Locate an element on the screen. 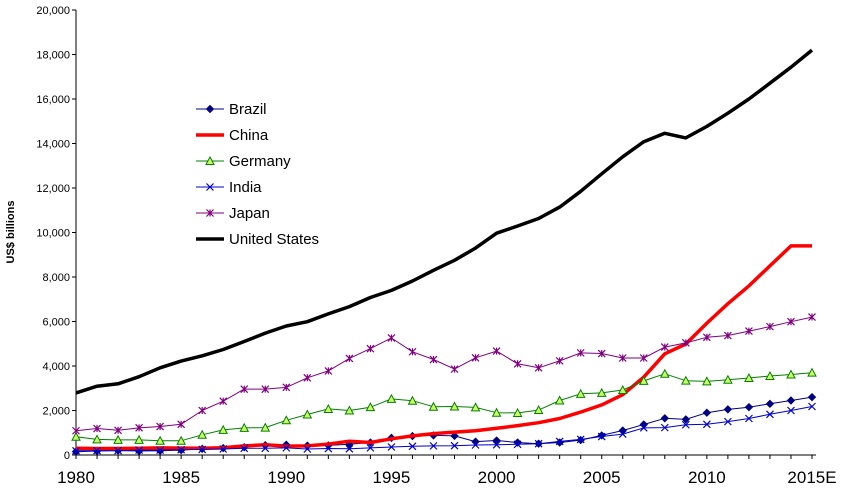 The image size is (843, 499). legend-label: India is located at coordinates (245, 187).